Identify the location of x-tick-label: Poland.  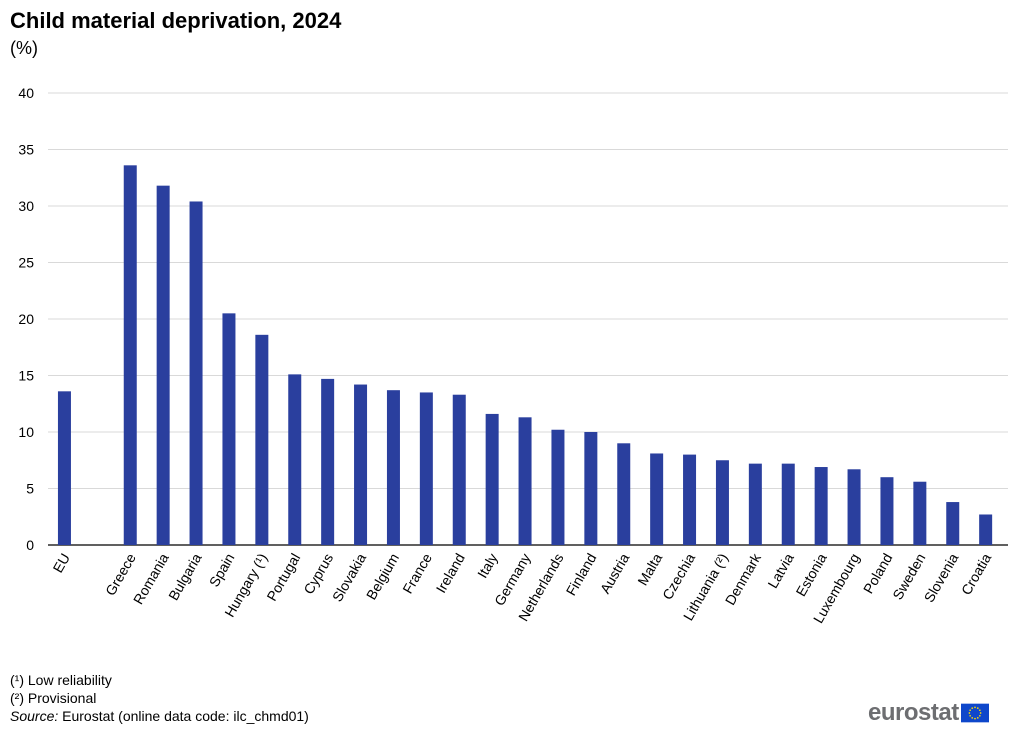
(878, 574).